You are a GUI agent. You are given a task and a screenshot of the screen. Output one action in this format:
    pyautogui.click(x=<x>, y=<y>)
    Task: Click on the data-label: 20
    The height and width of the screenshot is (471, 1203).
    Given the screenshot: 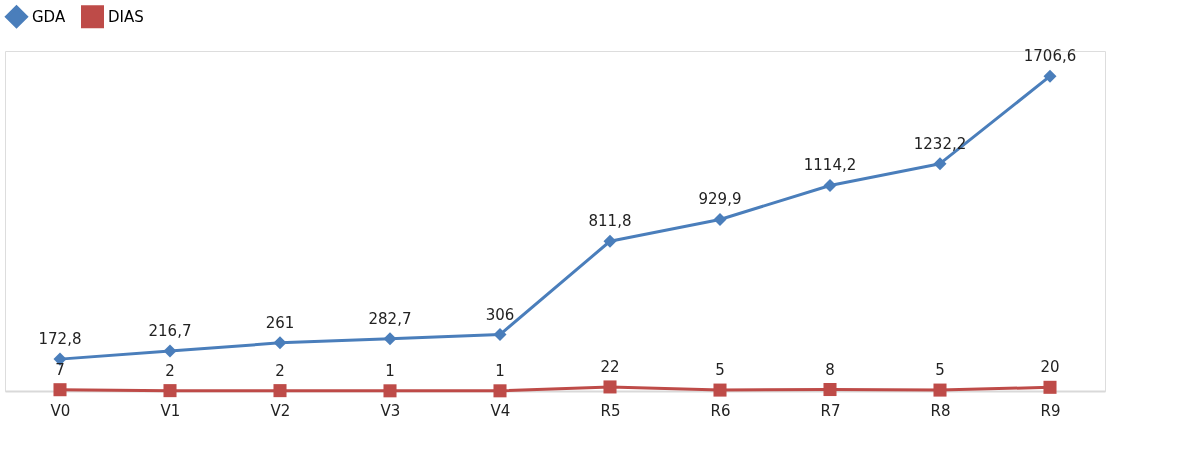 What is the action you would take?
    pyautogui.click(x=1050, y=367)
    